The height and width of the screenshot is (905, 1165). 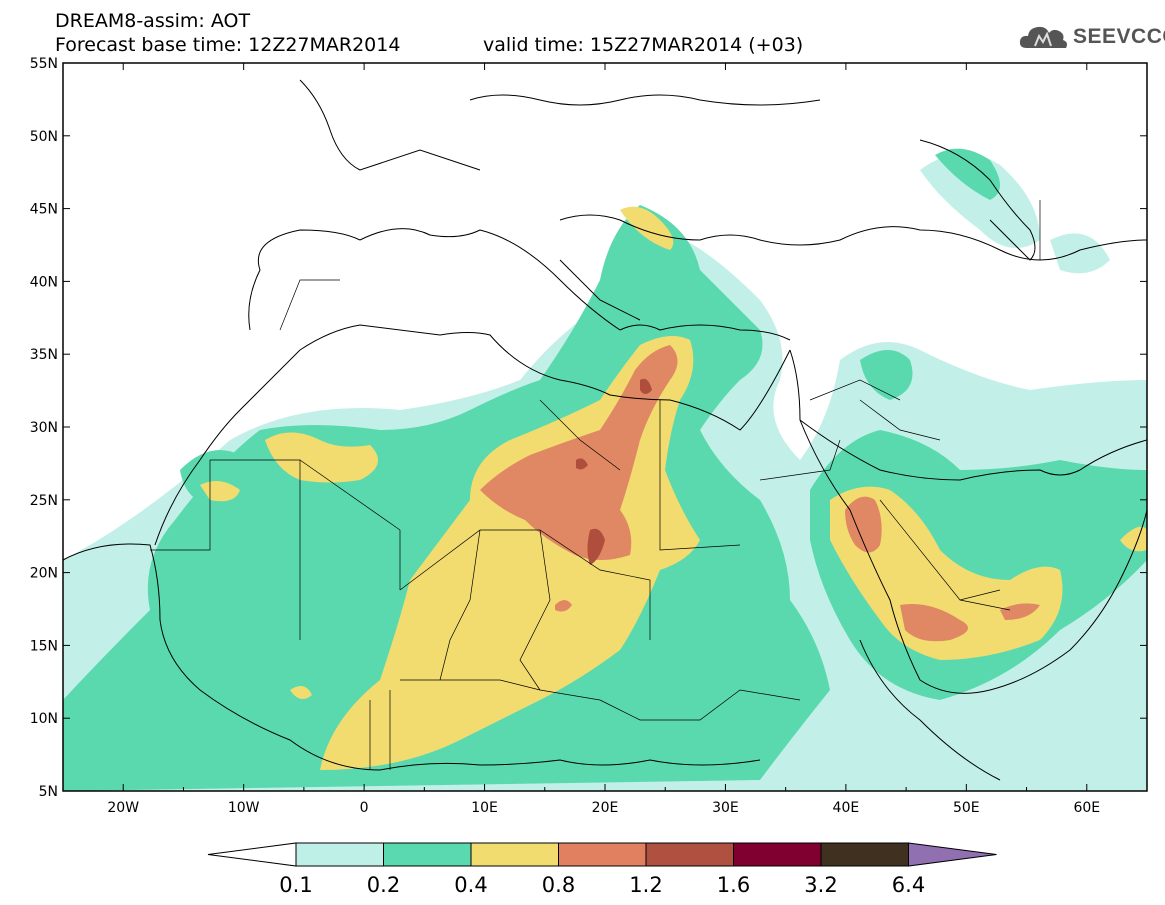 What do you see at coordinates (820, 885) in the screenshot?
I see `colorbar-level-label: 3.2` at bounding box center [820, 885].